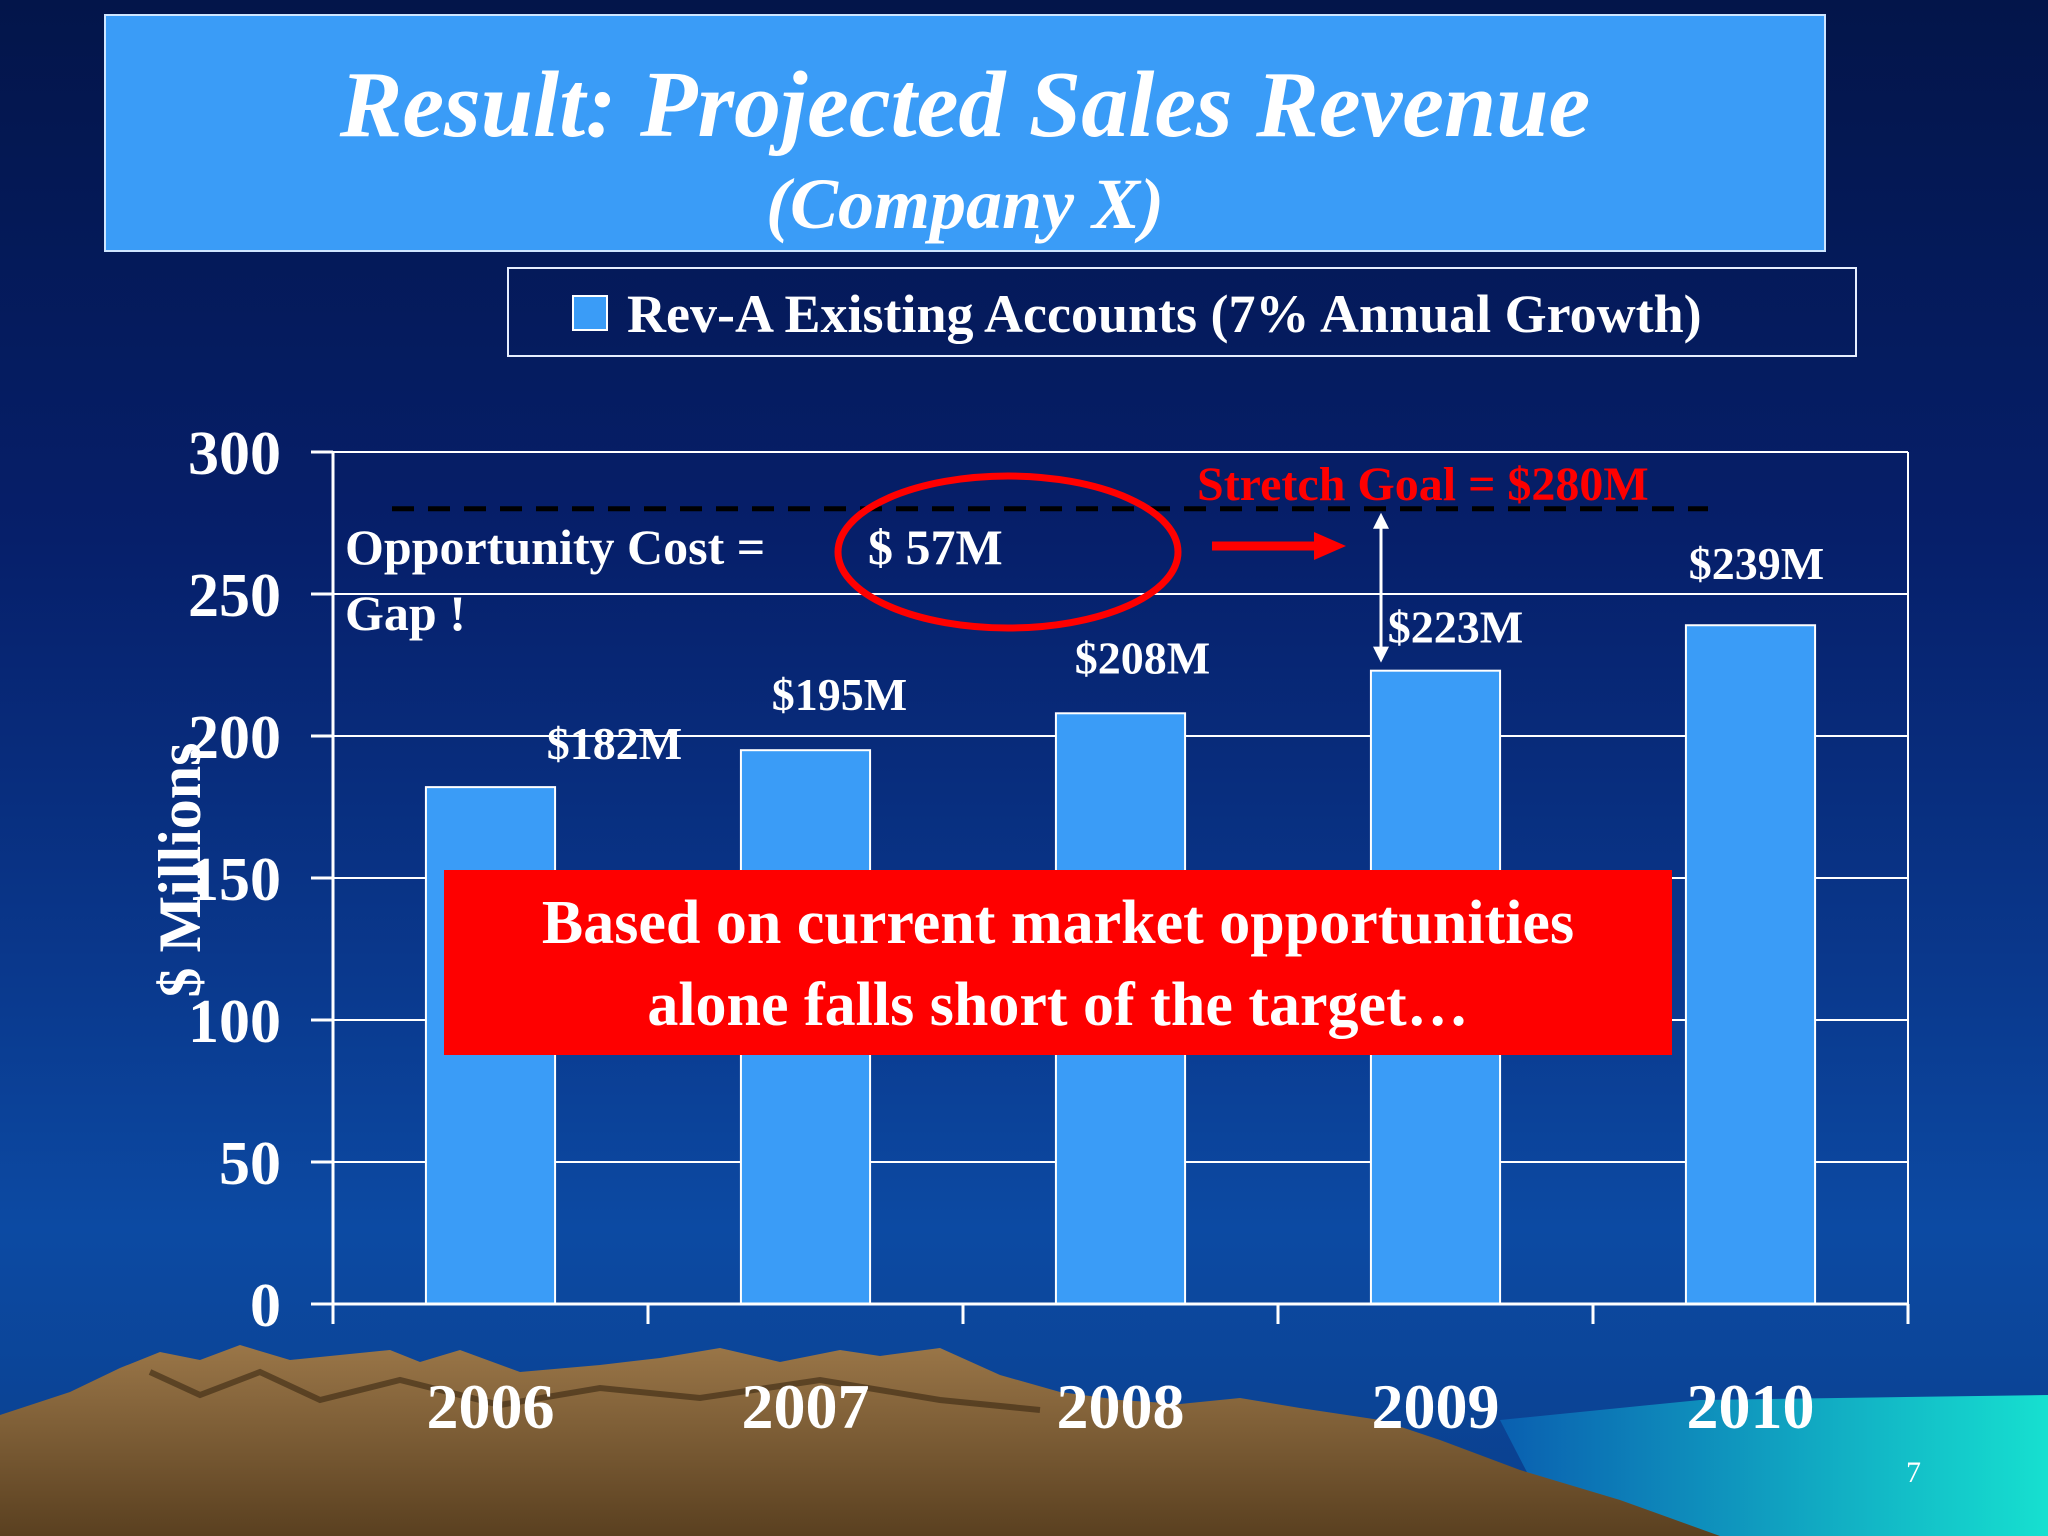 This screenshot has height=1536, width=2048. Describe the element at coordinates (935, 547) in the screenshot. I see `opportunity-cost-value: $ 57M` at that location.